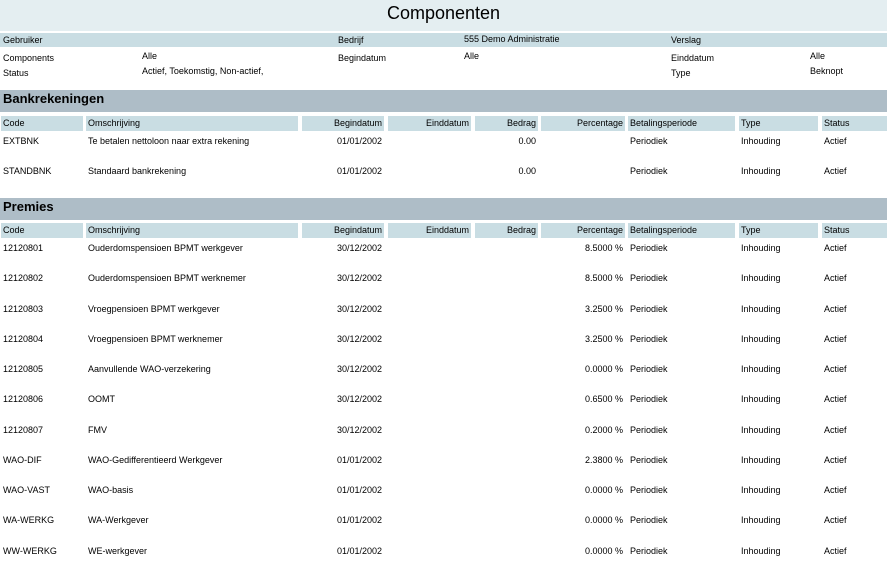  Describe the element at coordinates (155, 339) in the screenshot. I see `cell-omschrijving: Vroegpensioen BPMT werknemer` at that location.